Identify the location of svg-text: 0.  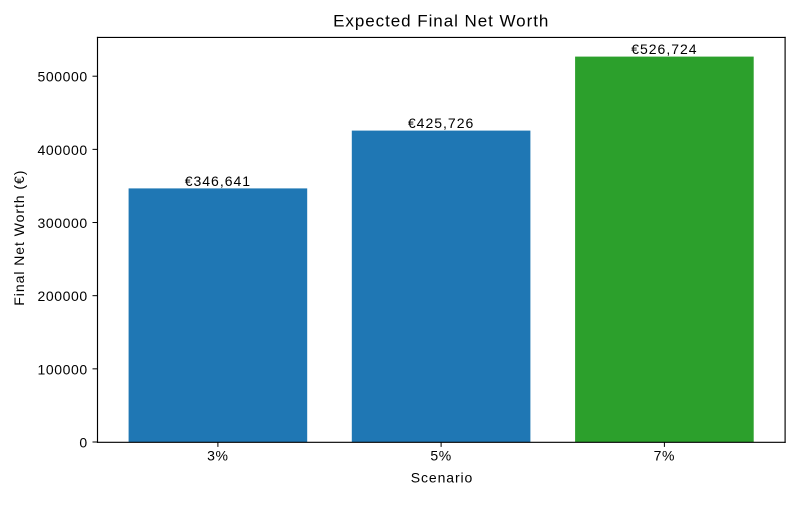
(83, 443).